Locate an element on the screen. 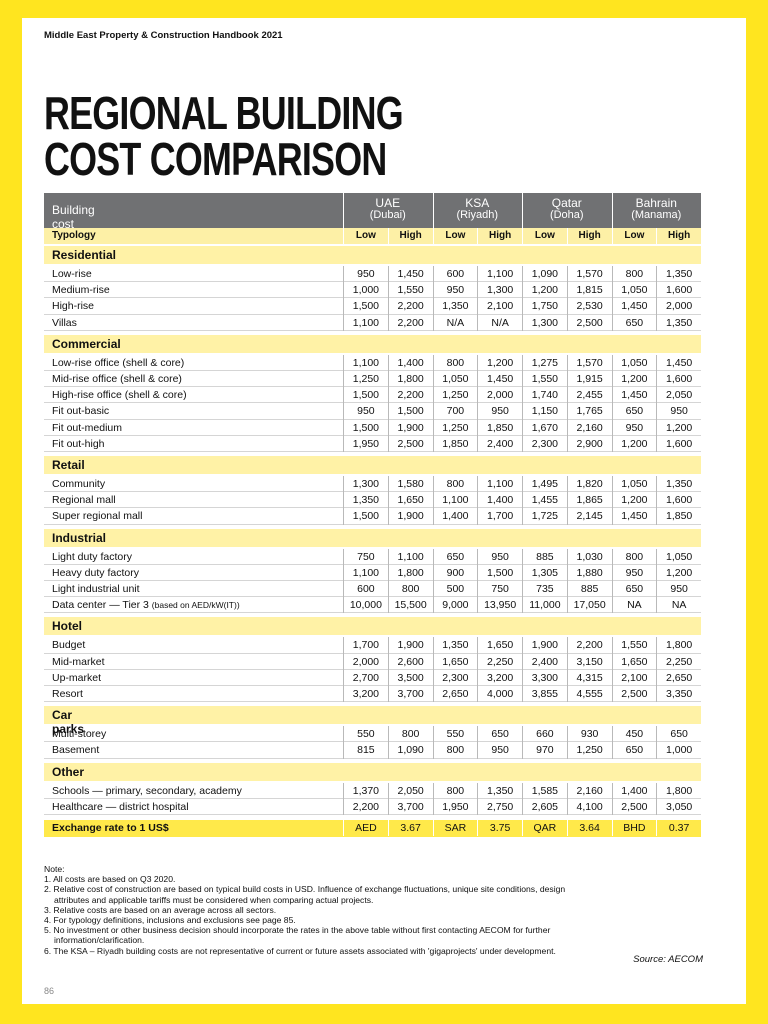  note-item: 1. All costs are based on Q3 2020. is located at coordinates (110, 879).